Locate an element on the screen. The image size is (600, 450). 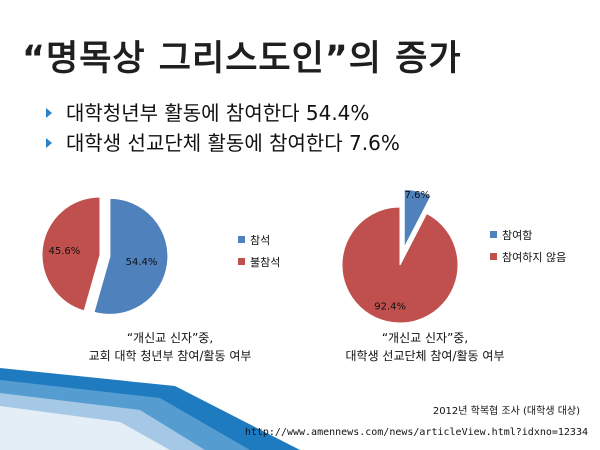
bullet-item: 대학생 선교단체 활동에 참여한다 7.6% is located at coordinates (316, 143).